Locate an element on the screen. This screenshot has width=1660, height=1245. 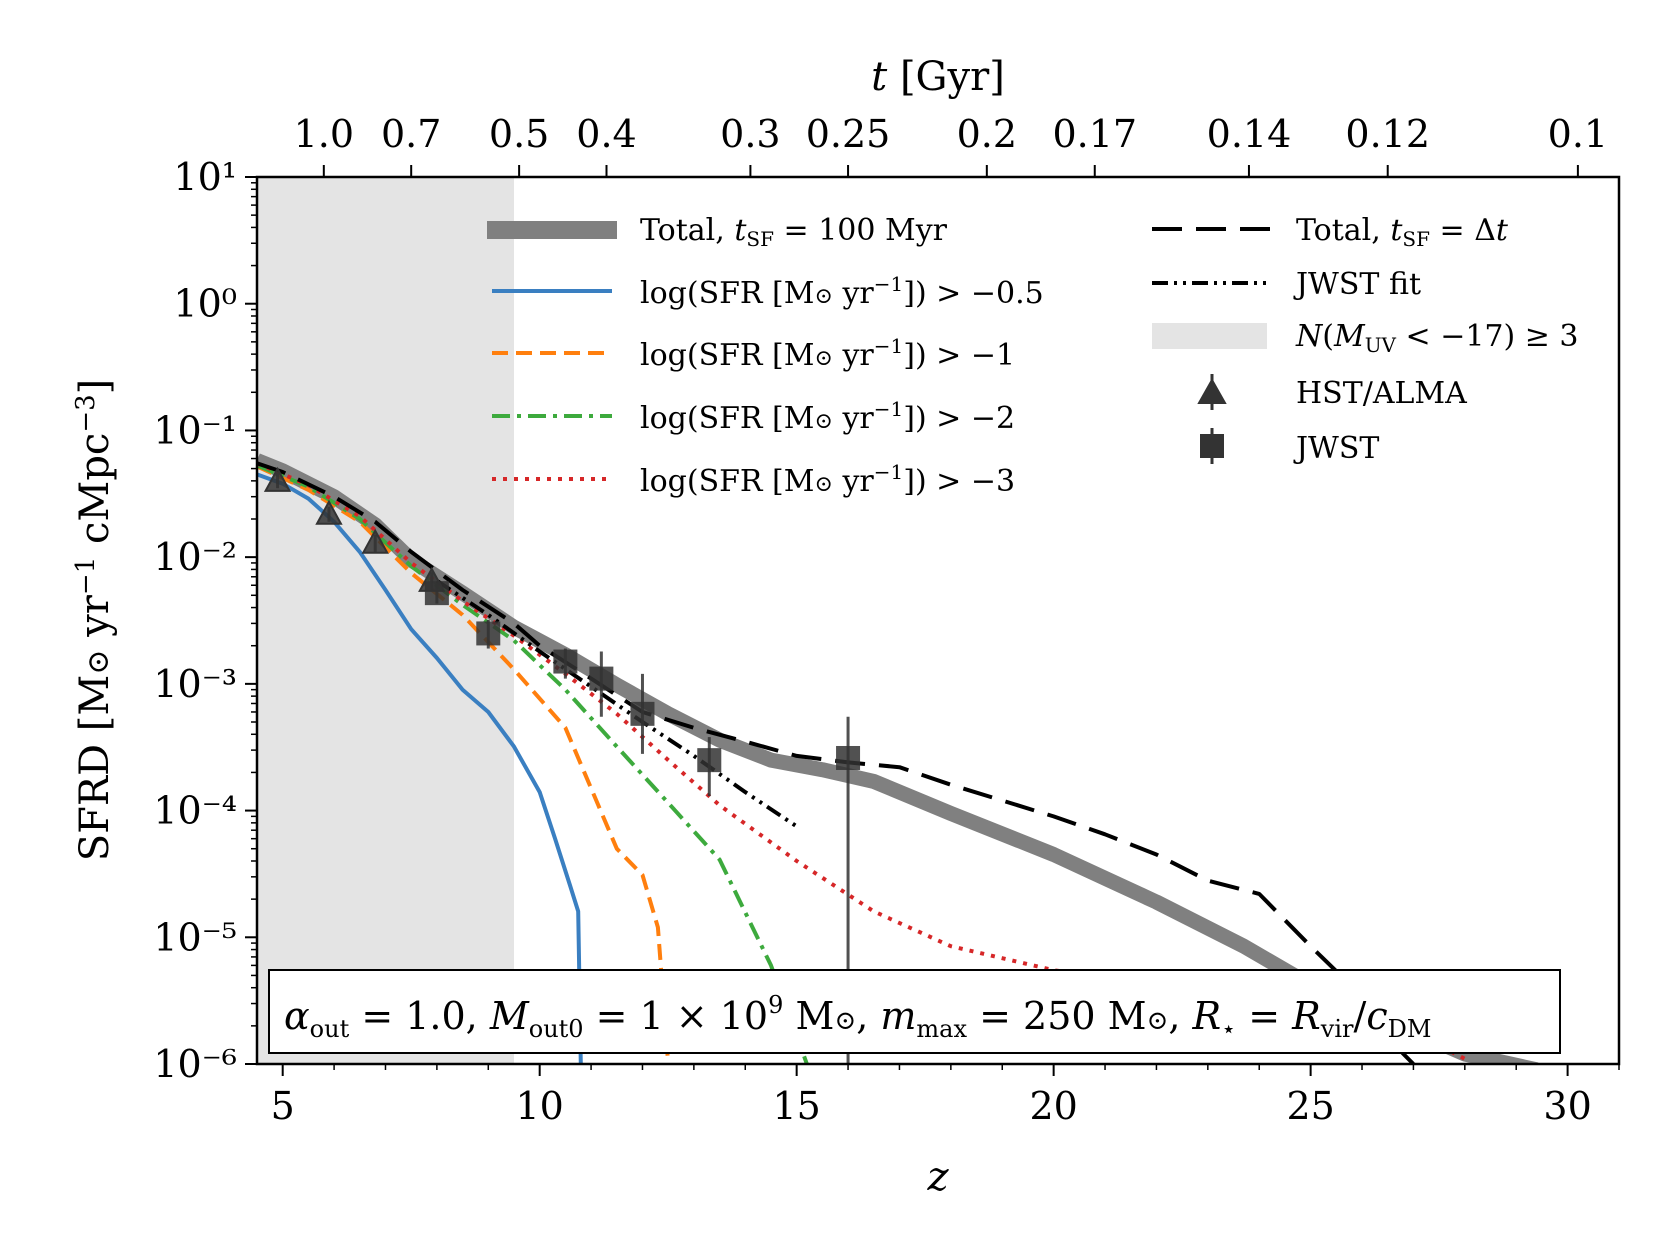
x-tick-label: 15 is located at coordinates (796, 1106).